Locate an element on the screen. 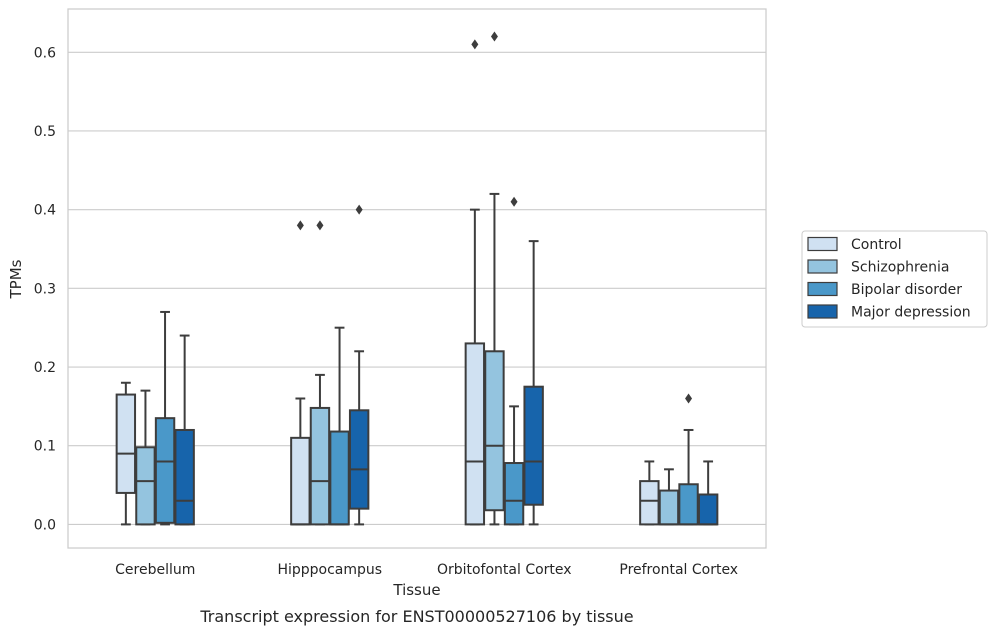 The width and height of the screenshot is (997, 634). x-tick-label: Orbitofontal Cortex is located at coordinates (504, 570).